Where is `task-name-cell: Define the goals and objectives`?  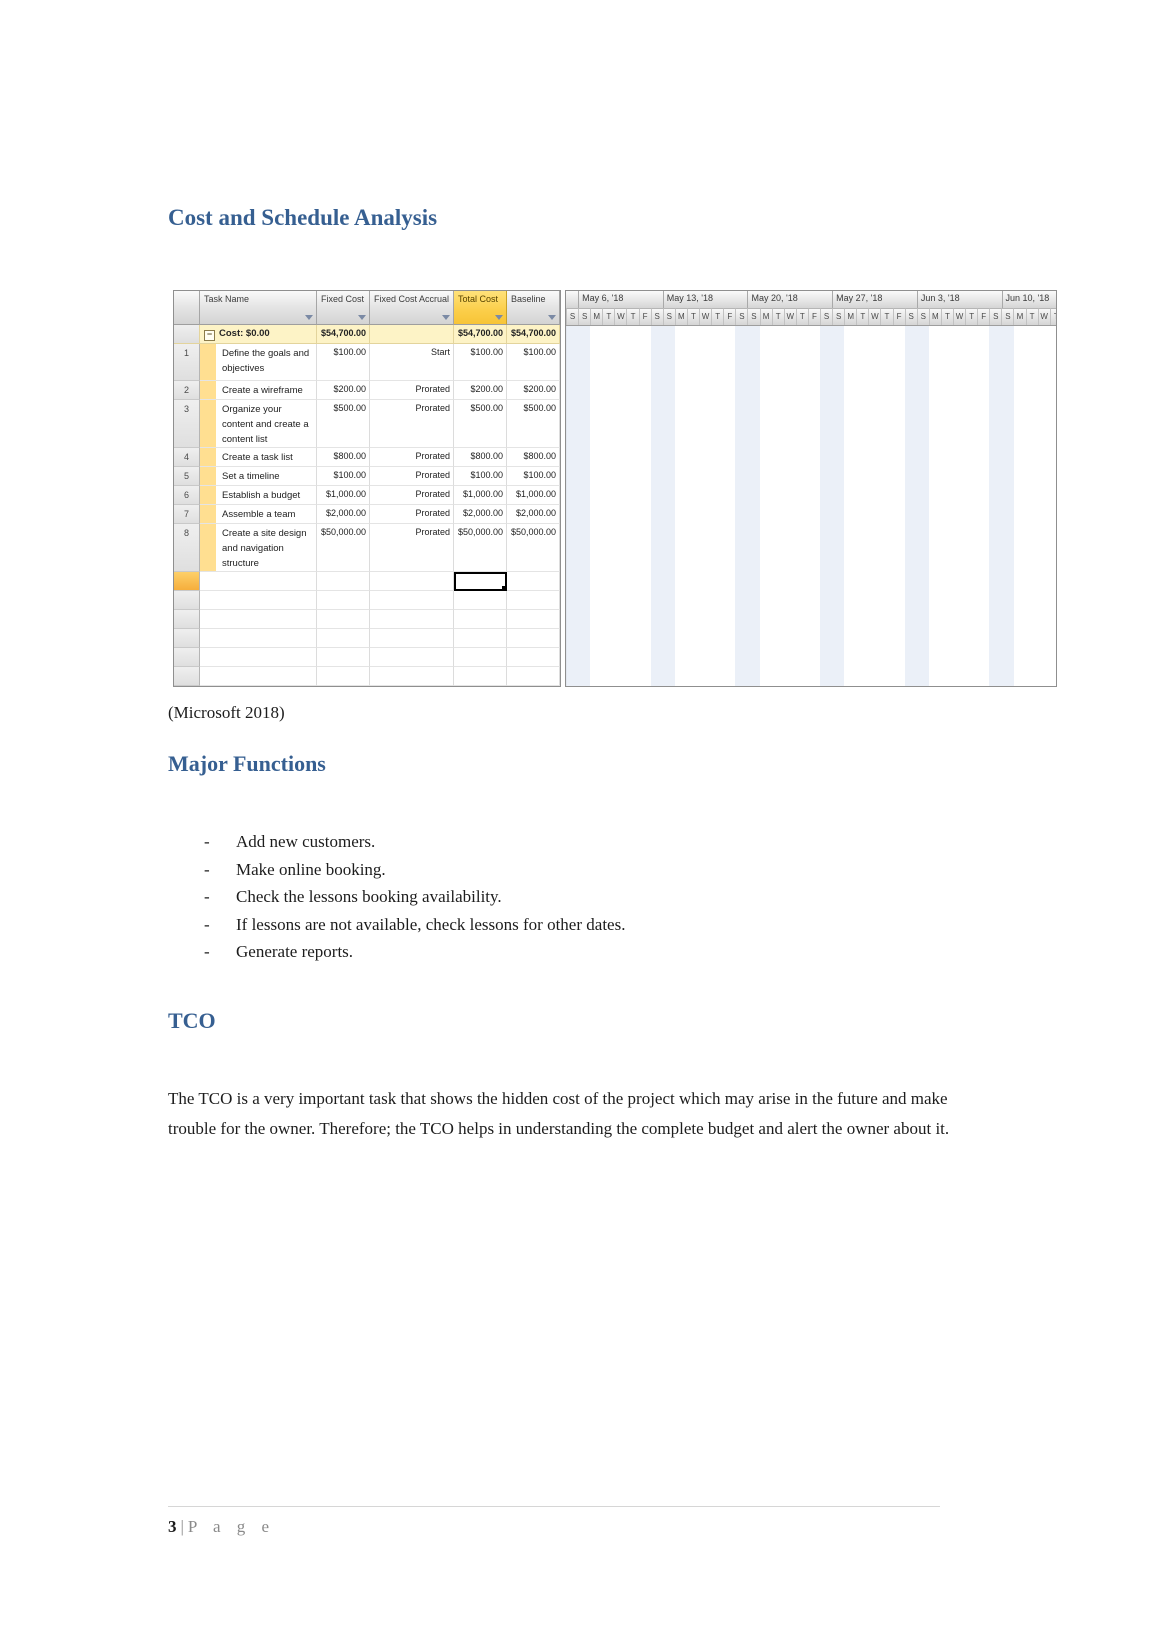 task-name-cell: Define the goals and objectives is located at coordinates (258, 362).